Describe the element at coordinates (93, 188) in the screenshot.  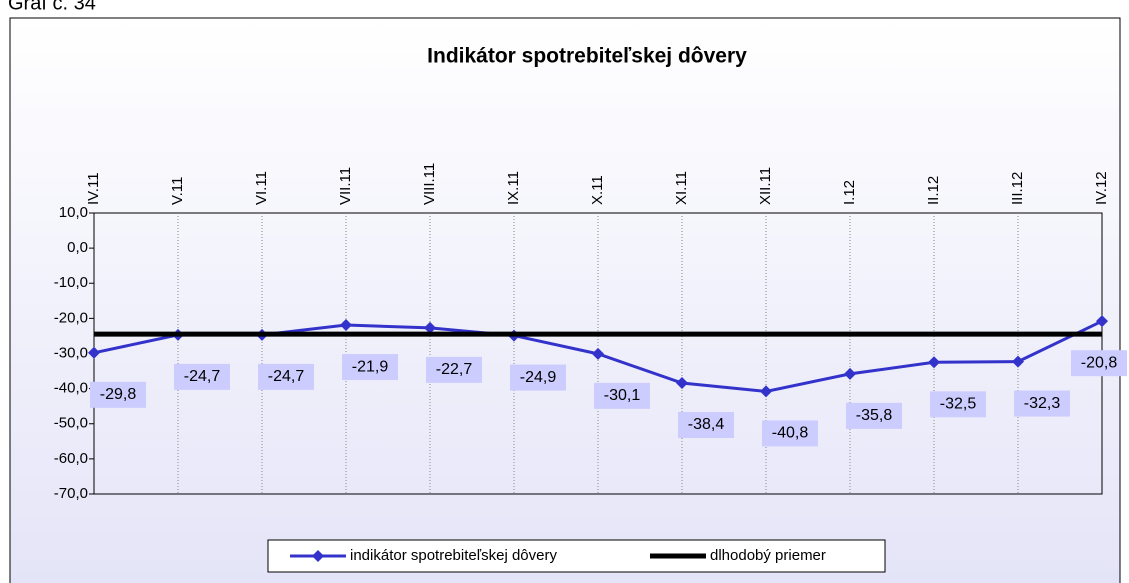
I see `x-tick-label: IV.11` at that location.